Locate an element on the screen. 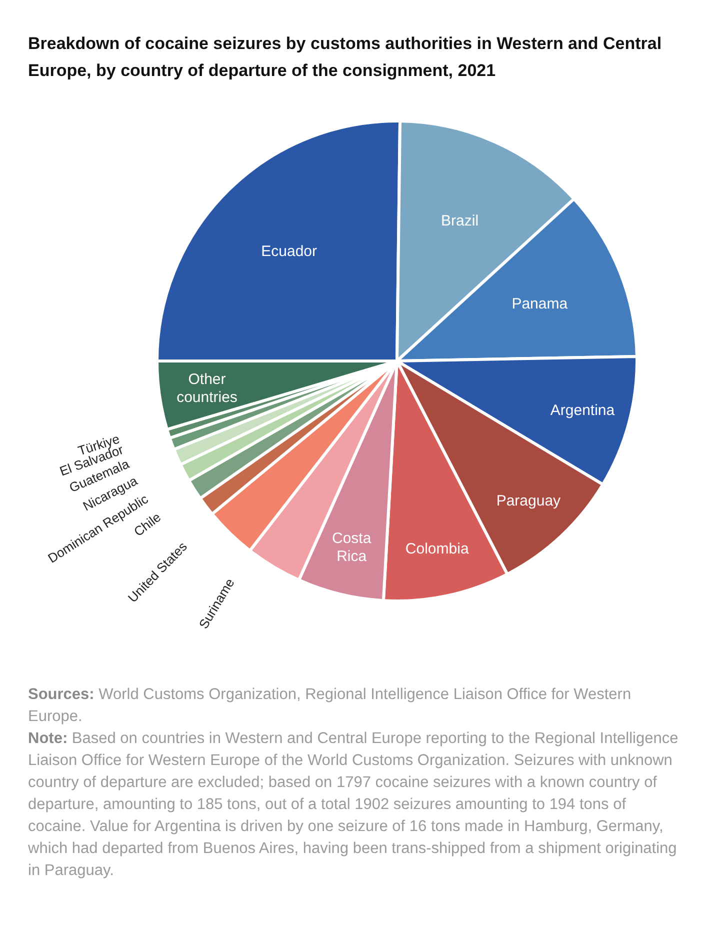 This screenshot has height=928, width=709. slice-label: Ecuador is located at coordinates (289, 251).